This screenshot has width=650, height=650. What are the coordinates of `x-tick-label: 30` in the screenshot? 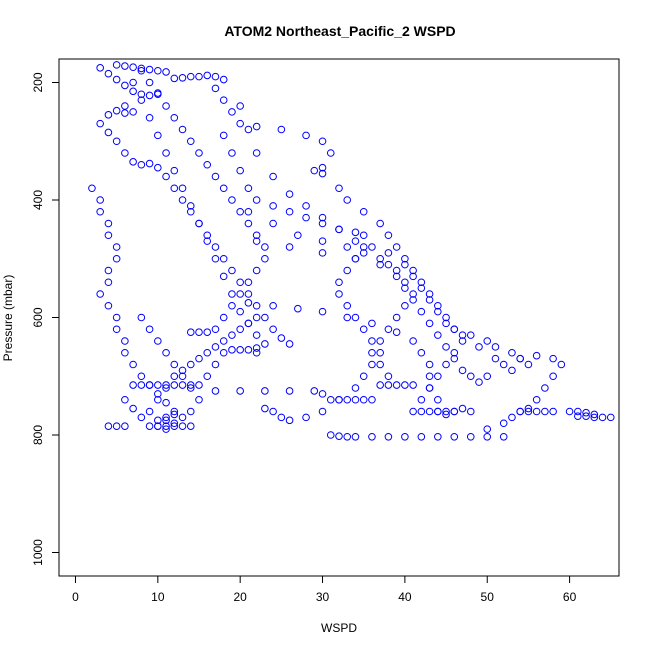 It's located at (323, 597).